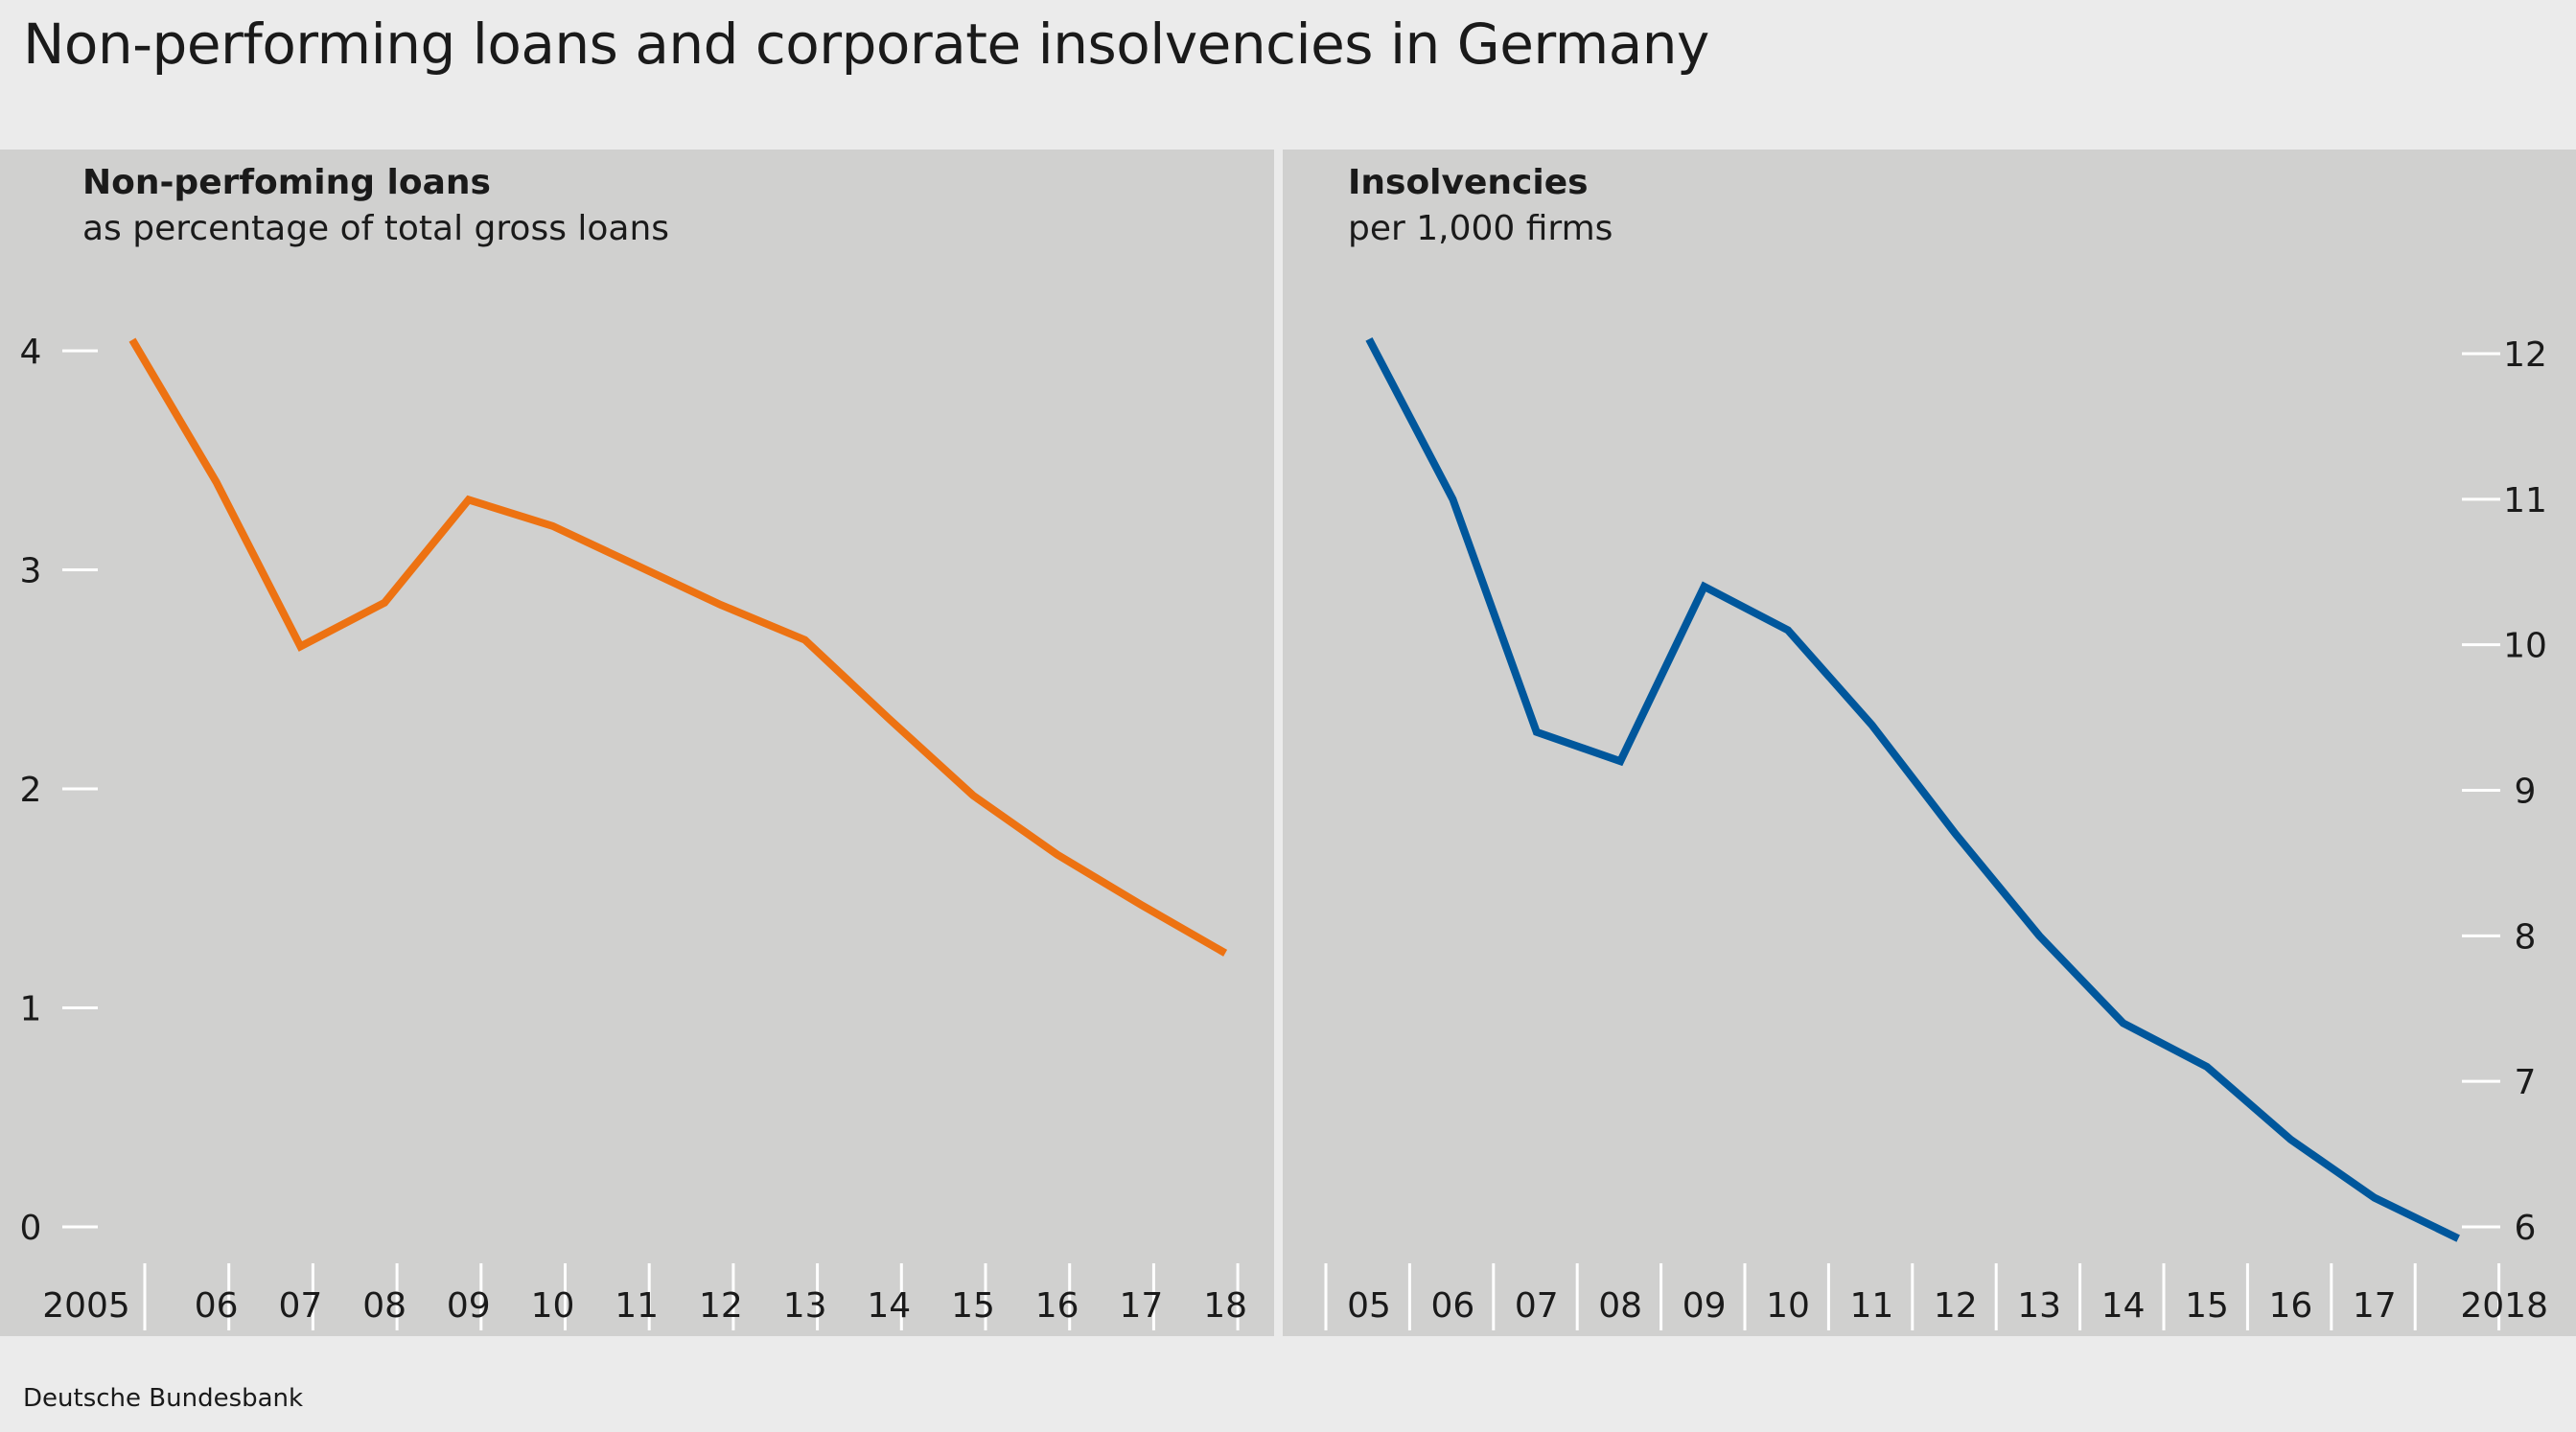  Describe the element at coordinates (2525, 501) in the screenshot. I see `y-tick-label: 11` at that location.